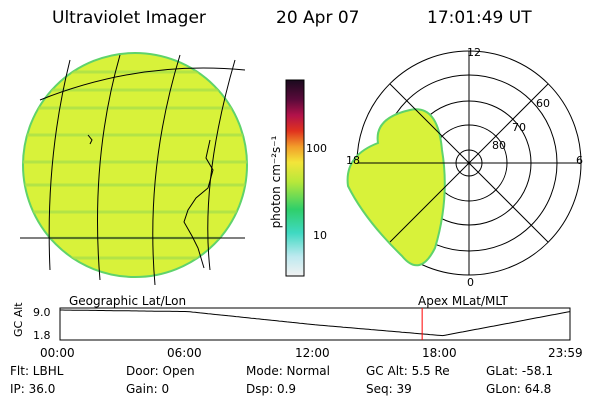 The height and width of the screenshot is (400, 600). What do you see at coordinates (499, 145) in the screenshot?
I see `lat-label-80: 80` at bounding box center [499, 145].